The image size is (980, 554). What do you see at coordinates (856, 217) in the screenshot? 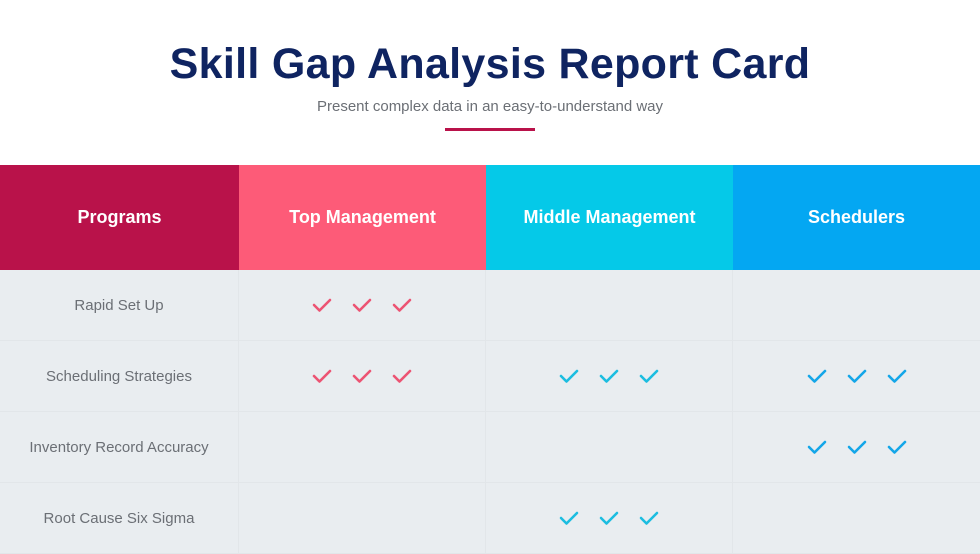
I see `header-schedulers: Schedulers` at bounding box center [856, 217].